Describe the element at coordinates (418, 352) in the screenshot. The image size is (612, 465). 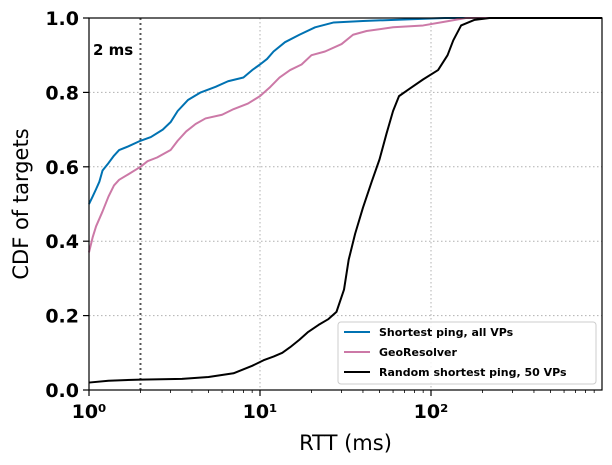
I see `legend-label-georesolver: GeoResolver` at that location.